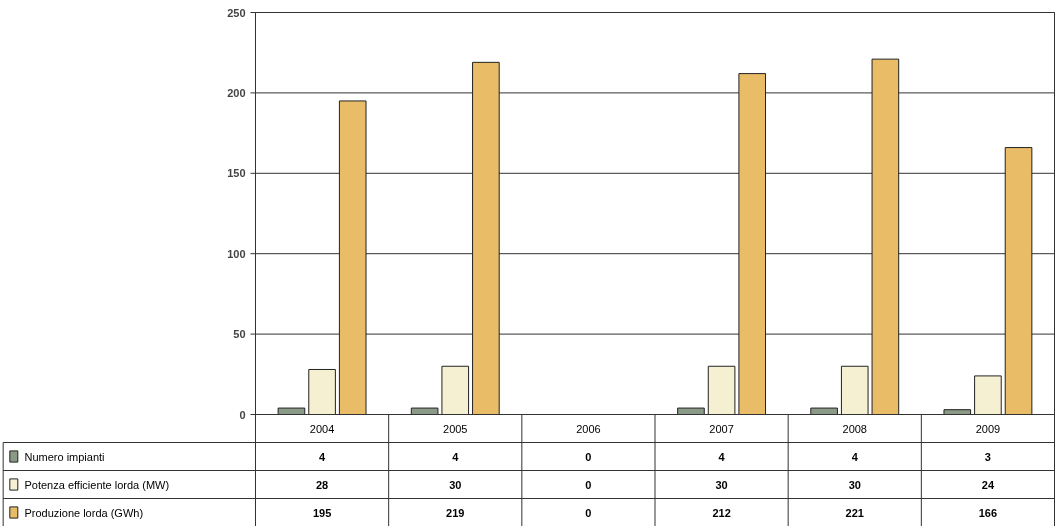 Image resolution: width=1058 pixels, height=528 pixels. I want to click on x-tick-label: 2008, so click(854, 428).